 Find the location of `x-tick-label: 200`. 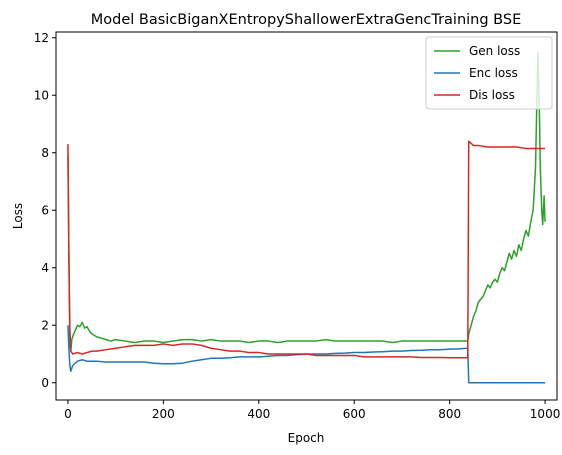

x-tick-label: 200 is located at coordinates (163, 414).